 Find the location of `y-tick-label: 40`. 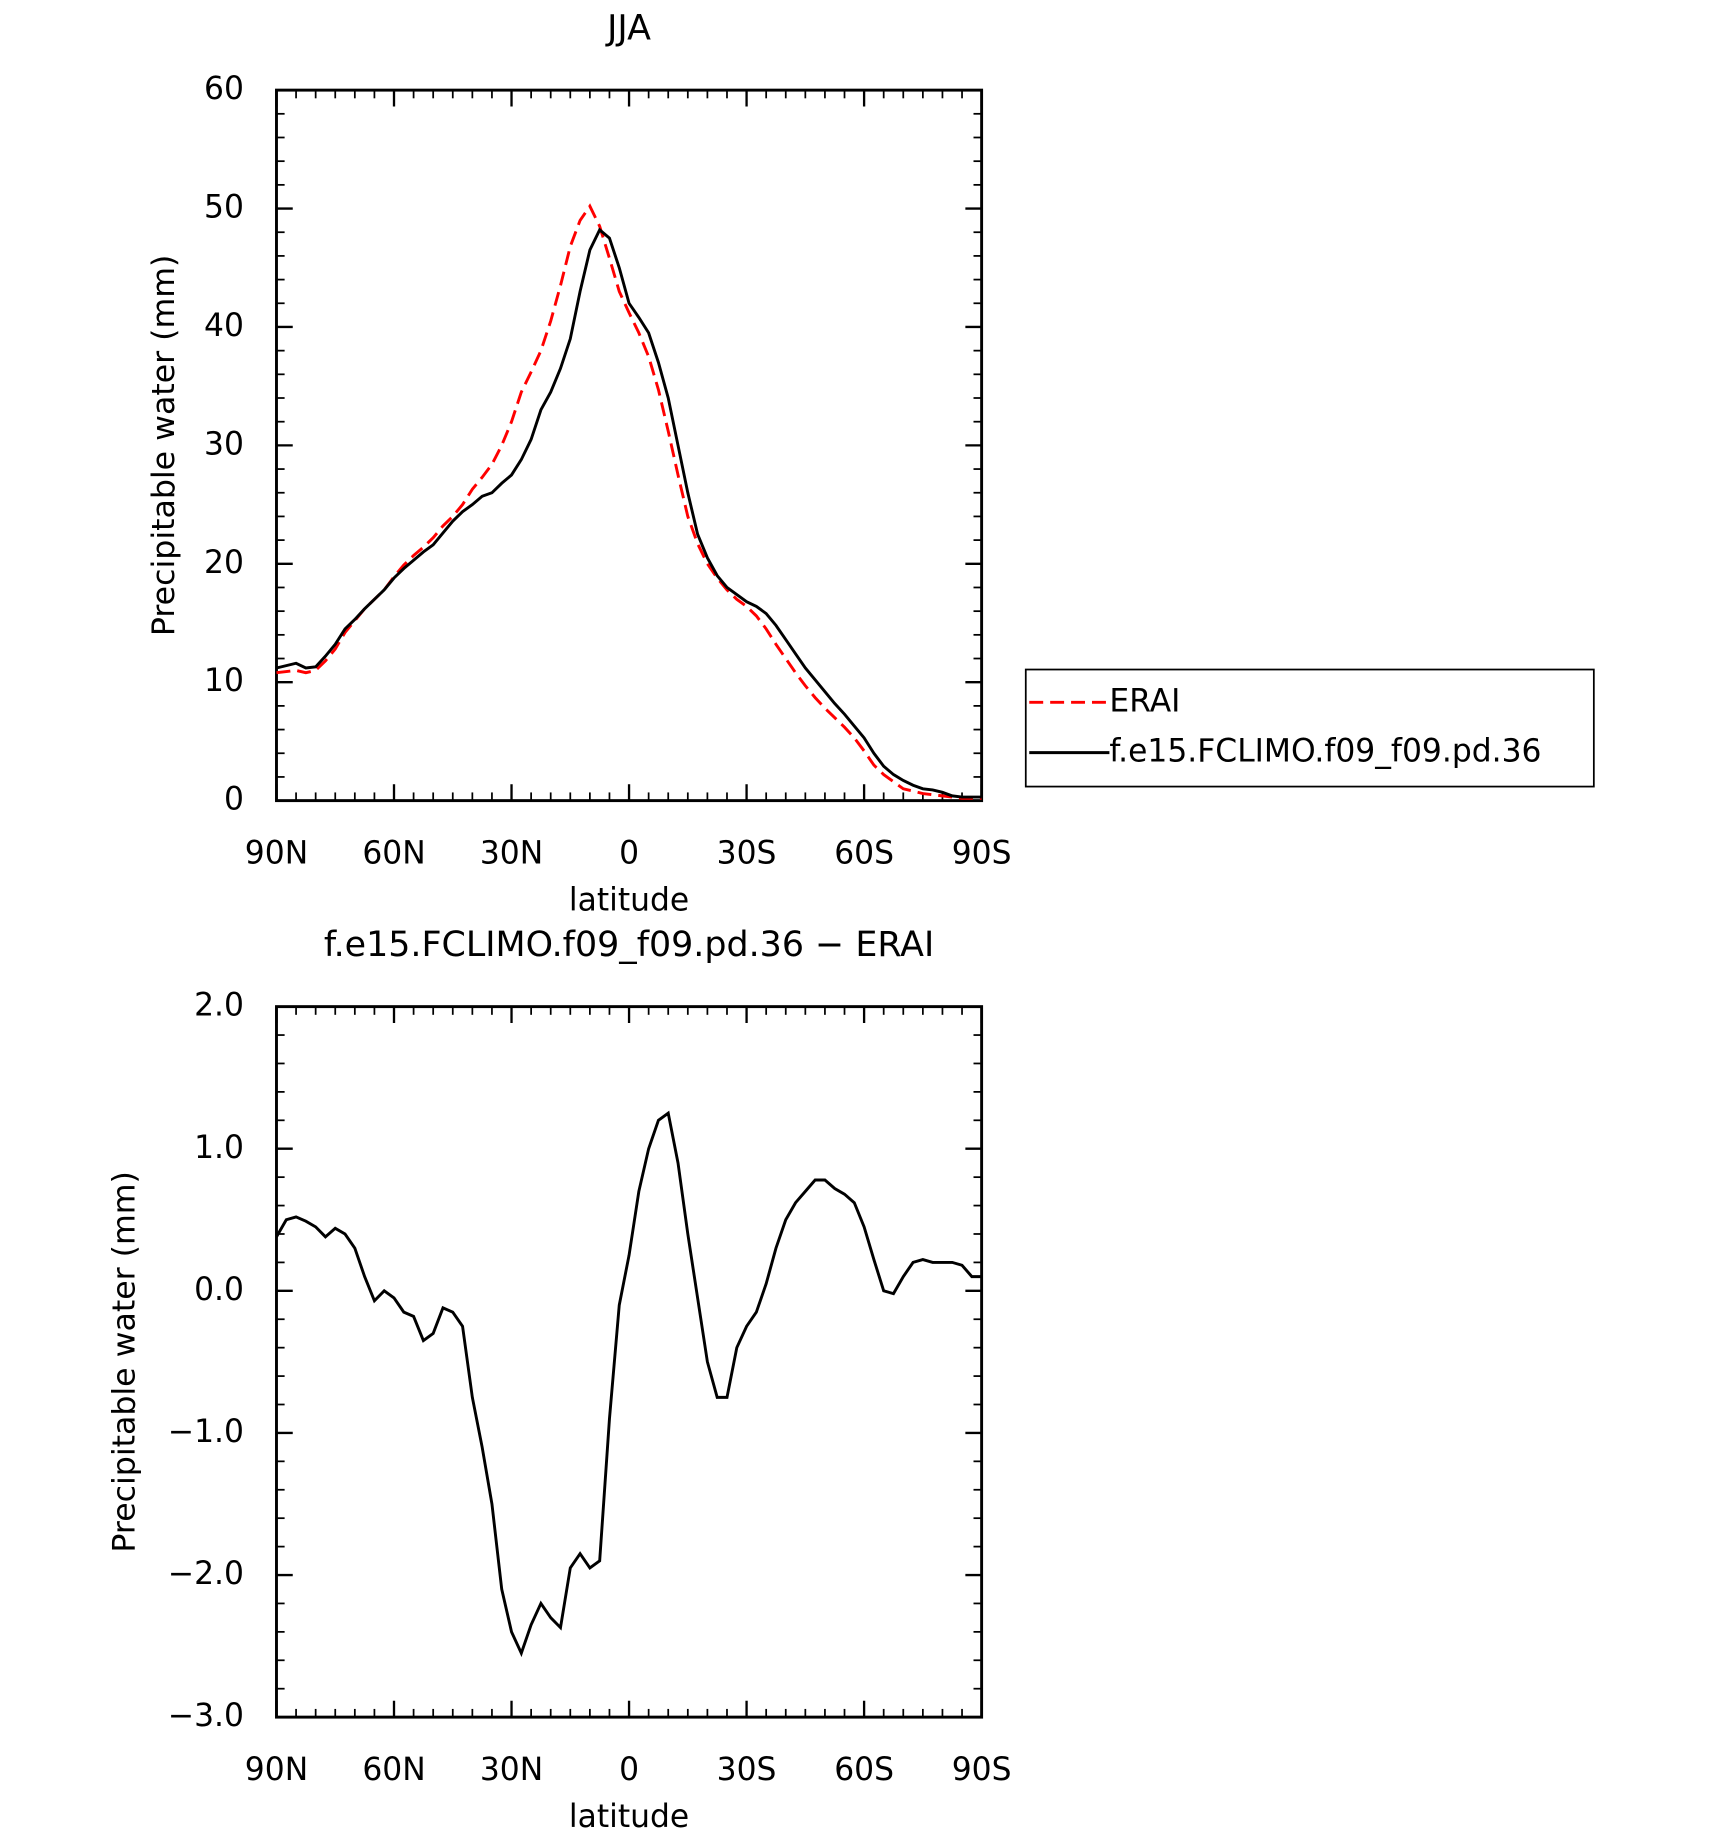

y-tick-label: 40 is located at coordinates (224, 326).